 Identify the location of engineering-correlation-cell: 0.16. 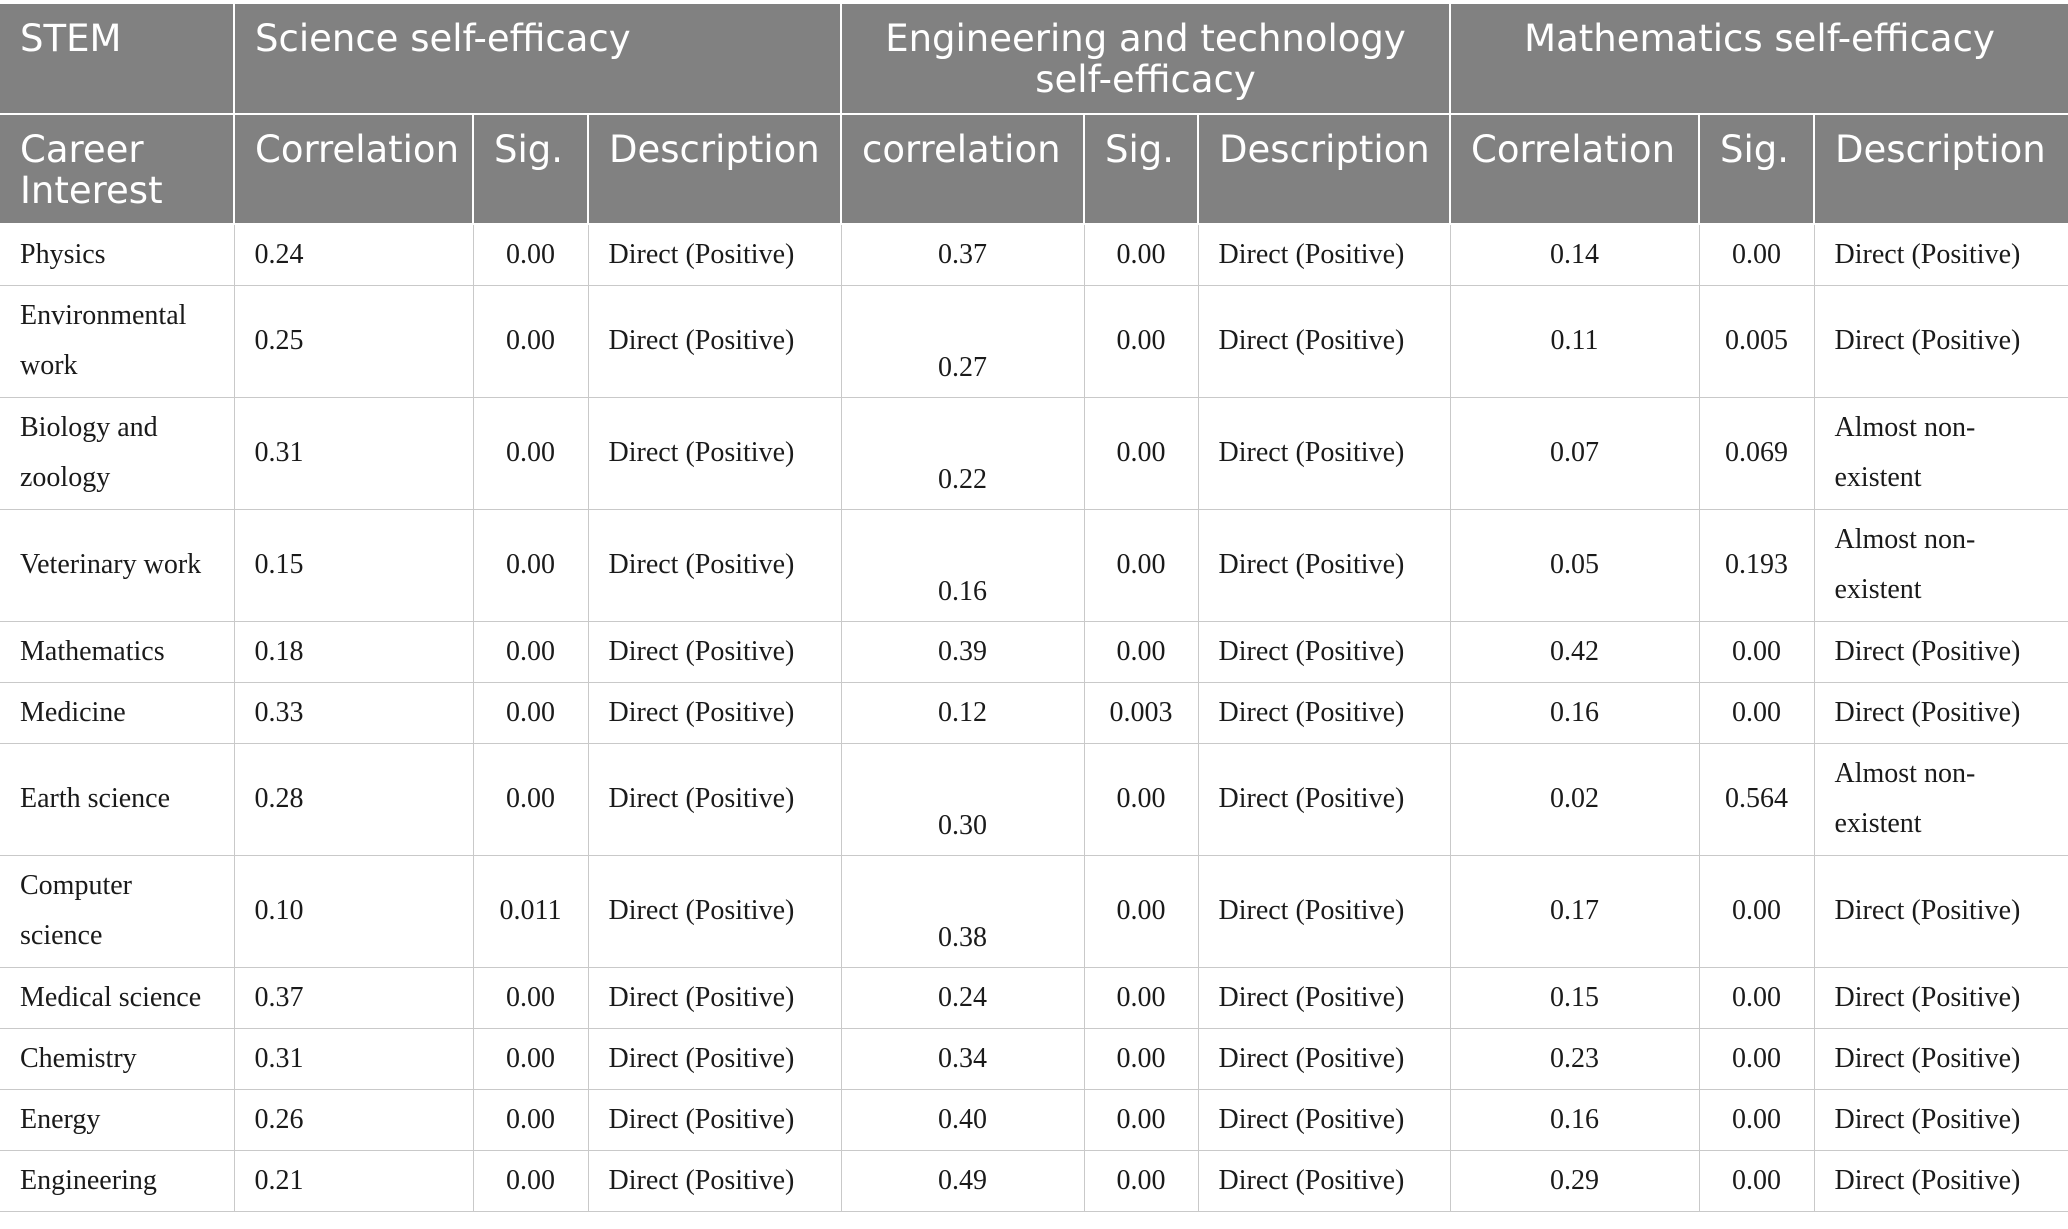
(962, 565).